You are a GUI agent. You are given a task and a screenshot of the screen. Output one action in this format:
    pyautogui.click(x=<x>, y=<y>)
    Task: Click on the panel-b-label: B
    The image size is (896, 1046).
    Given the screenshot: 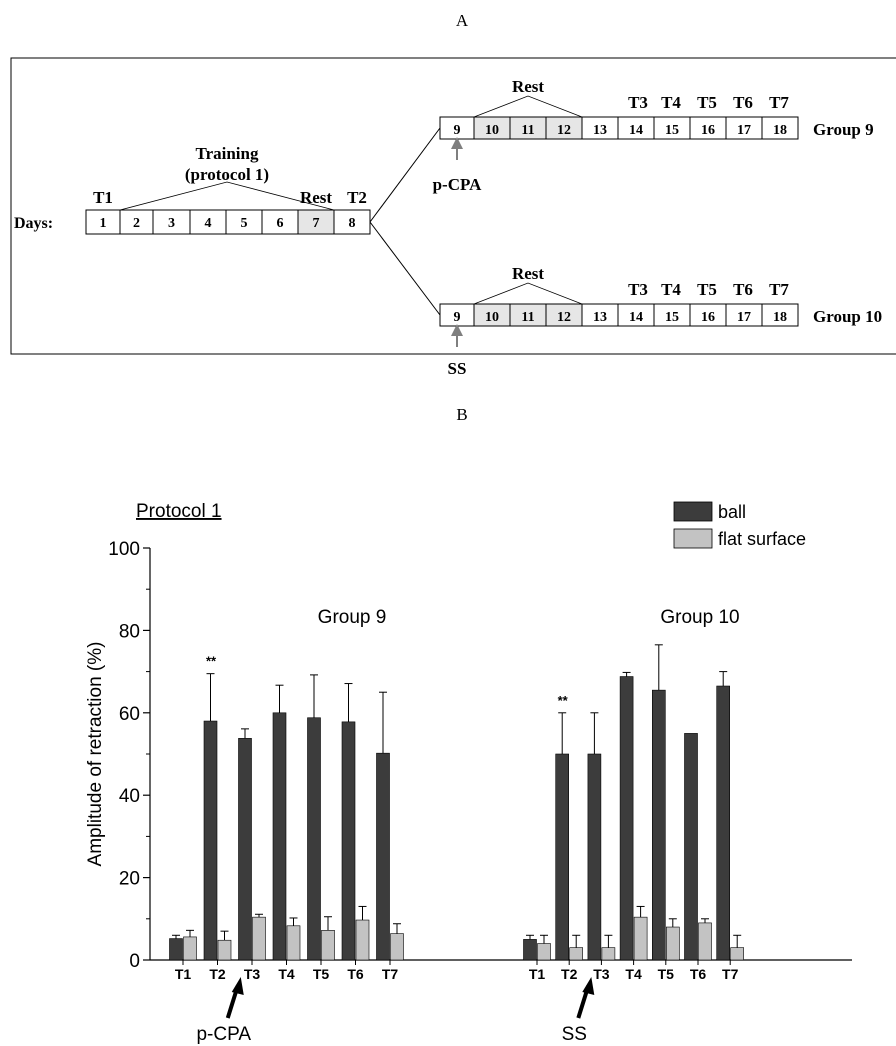 What is the action you would take?
    pyautogui.click(x=461, y=414)
    